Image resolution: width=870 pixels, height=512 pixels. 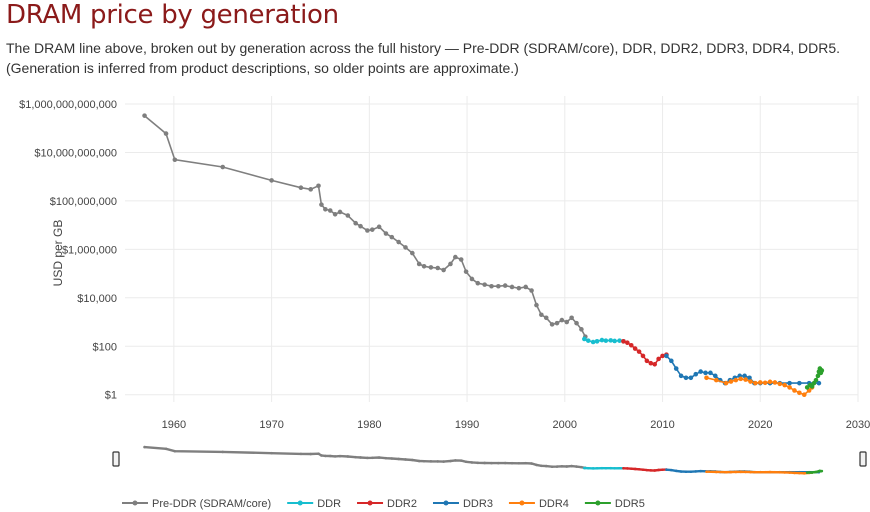 What do you see at coordinates (387, 504) in the screenshot?
I see `legend-item: DDR2` at bounding box center [387, 504].